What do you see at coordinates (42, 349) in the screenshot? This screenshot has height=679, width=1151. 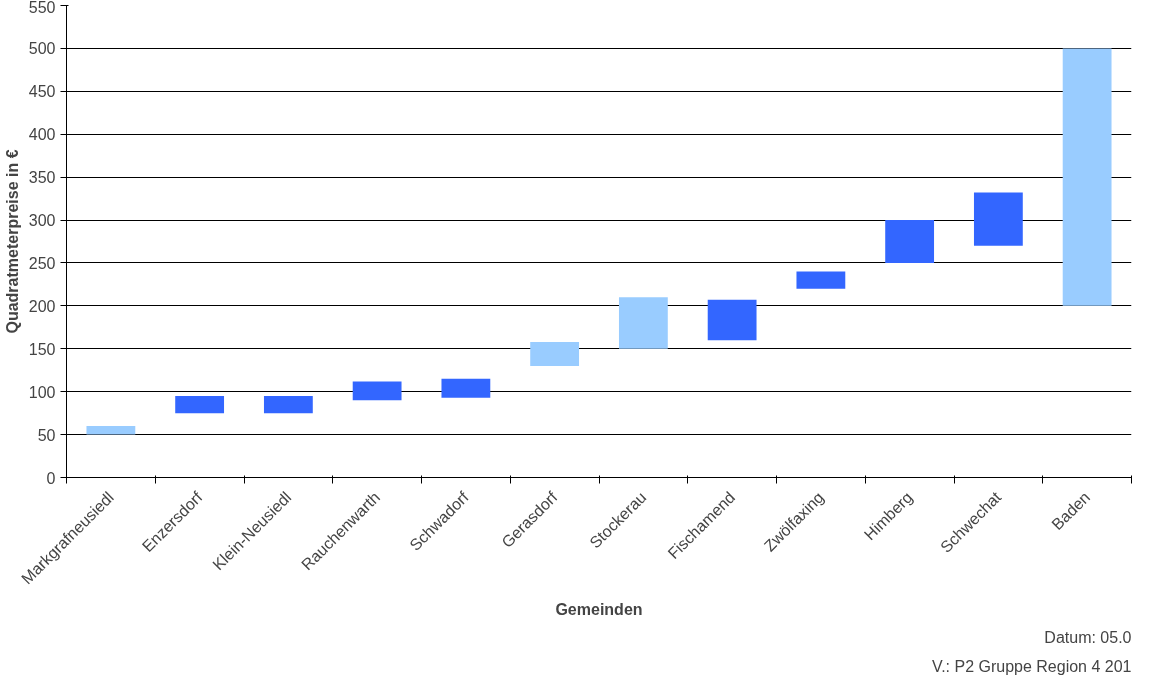 I see `y-tick-label: 150` at bounding box center [42, 349].